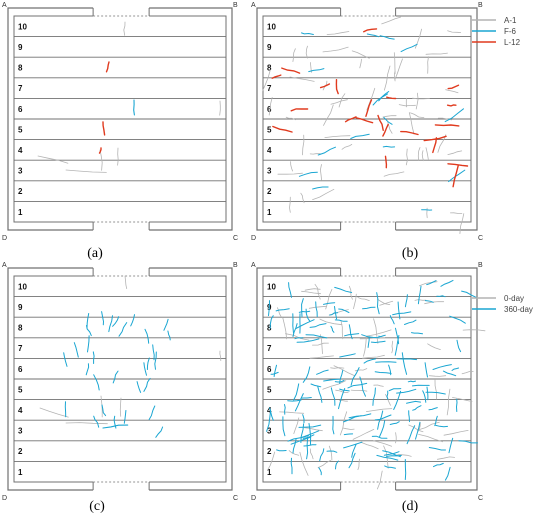  What do you see at coordinates (235, 238) in the screenshot?
I see `corner-label: C` at bounding box center [235, 238].